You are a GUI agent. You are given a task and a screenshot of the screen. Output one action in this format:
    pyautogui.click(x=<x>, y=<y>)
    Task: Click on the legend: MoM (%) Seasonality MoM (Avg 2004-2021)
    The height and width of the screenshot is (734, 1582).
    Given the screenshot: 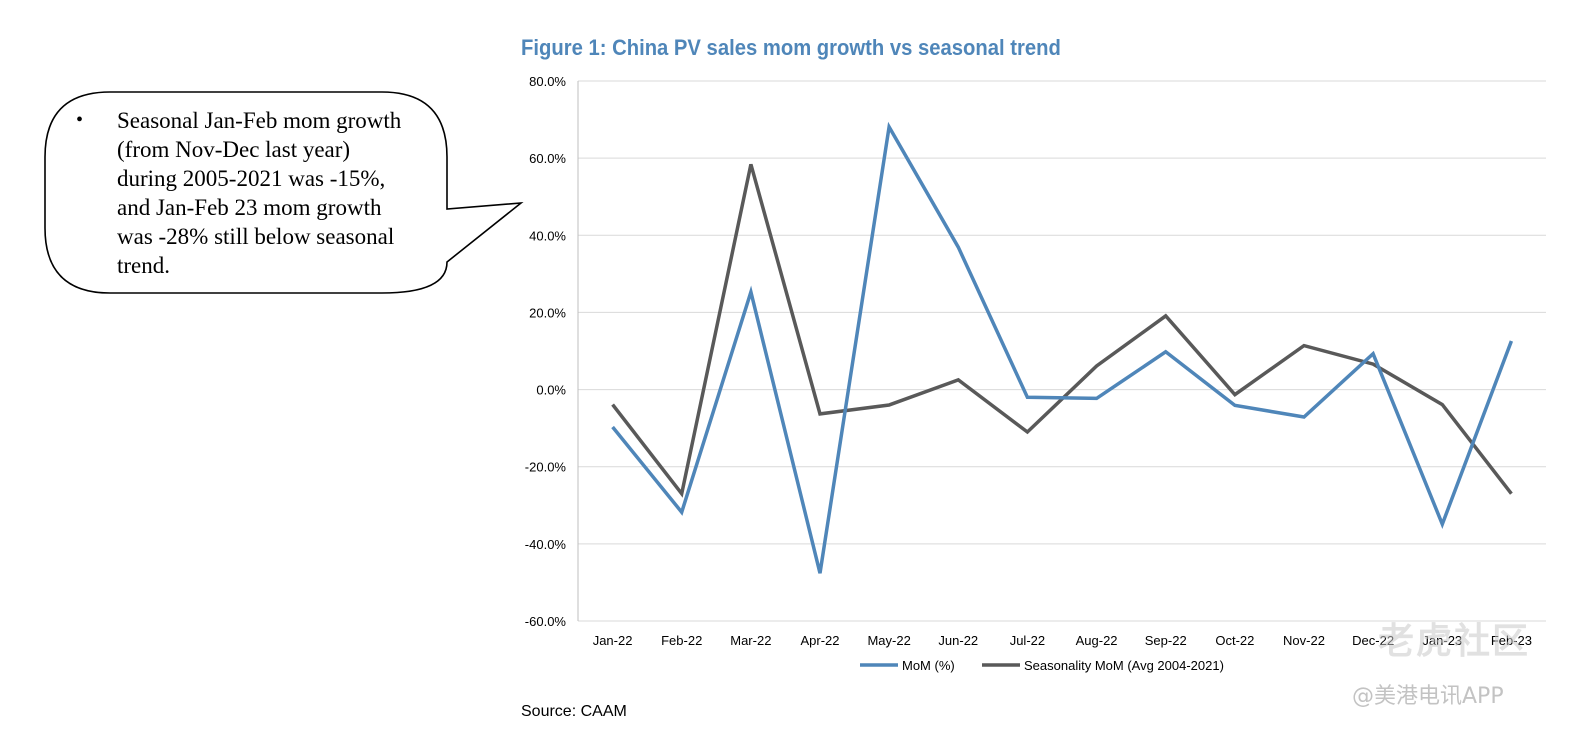 What is the action you would take?
    pyautogui.click(x=1042, y=665)
    